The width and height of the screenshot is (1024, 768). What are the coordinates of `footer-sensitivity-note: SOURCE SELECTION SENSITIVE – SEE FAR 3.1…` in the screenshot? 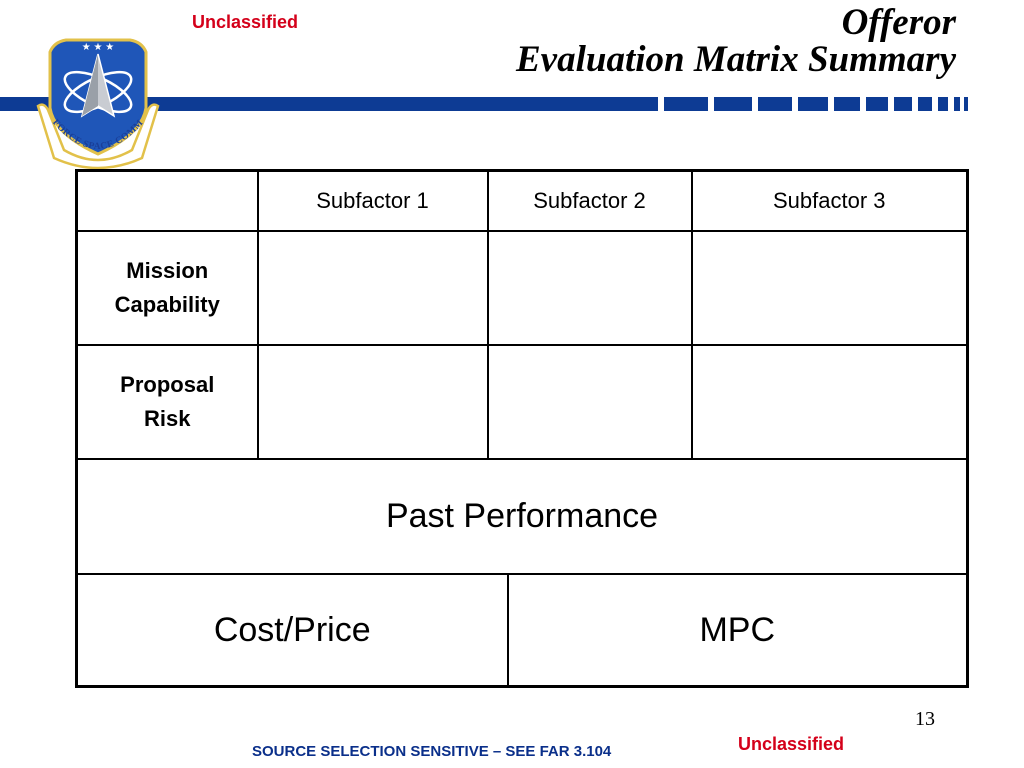 It's located at (432, 751).